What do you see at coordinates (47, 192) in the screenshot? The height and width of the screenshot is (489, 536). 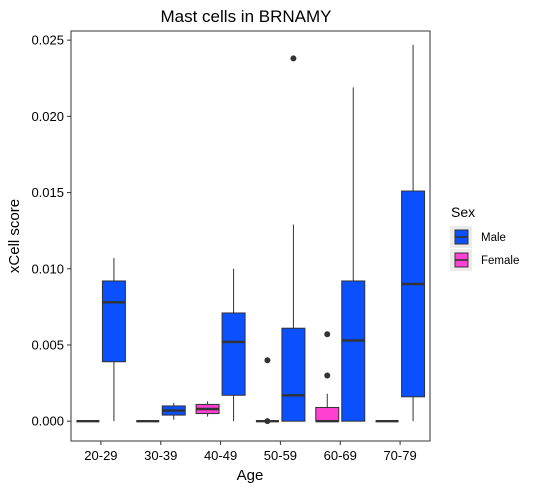 I see `y-tick-label: 0.015` at bounding box center [47, 192].